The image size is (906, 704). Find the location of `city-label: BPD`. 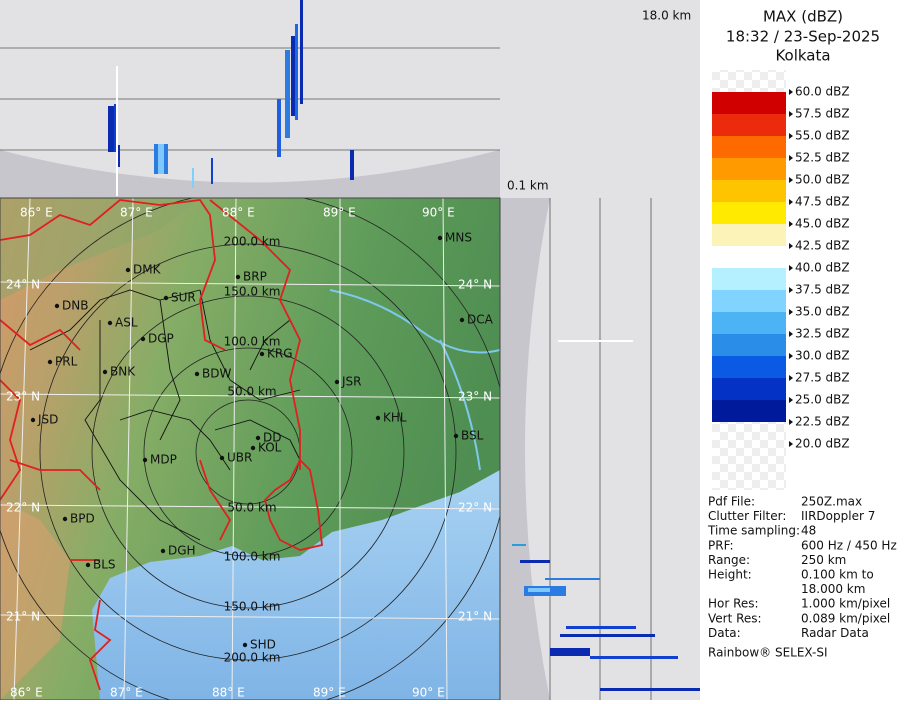

city-label: BPD is located at coordinates (82, 519).